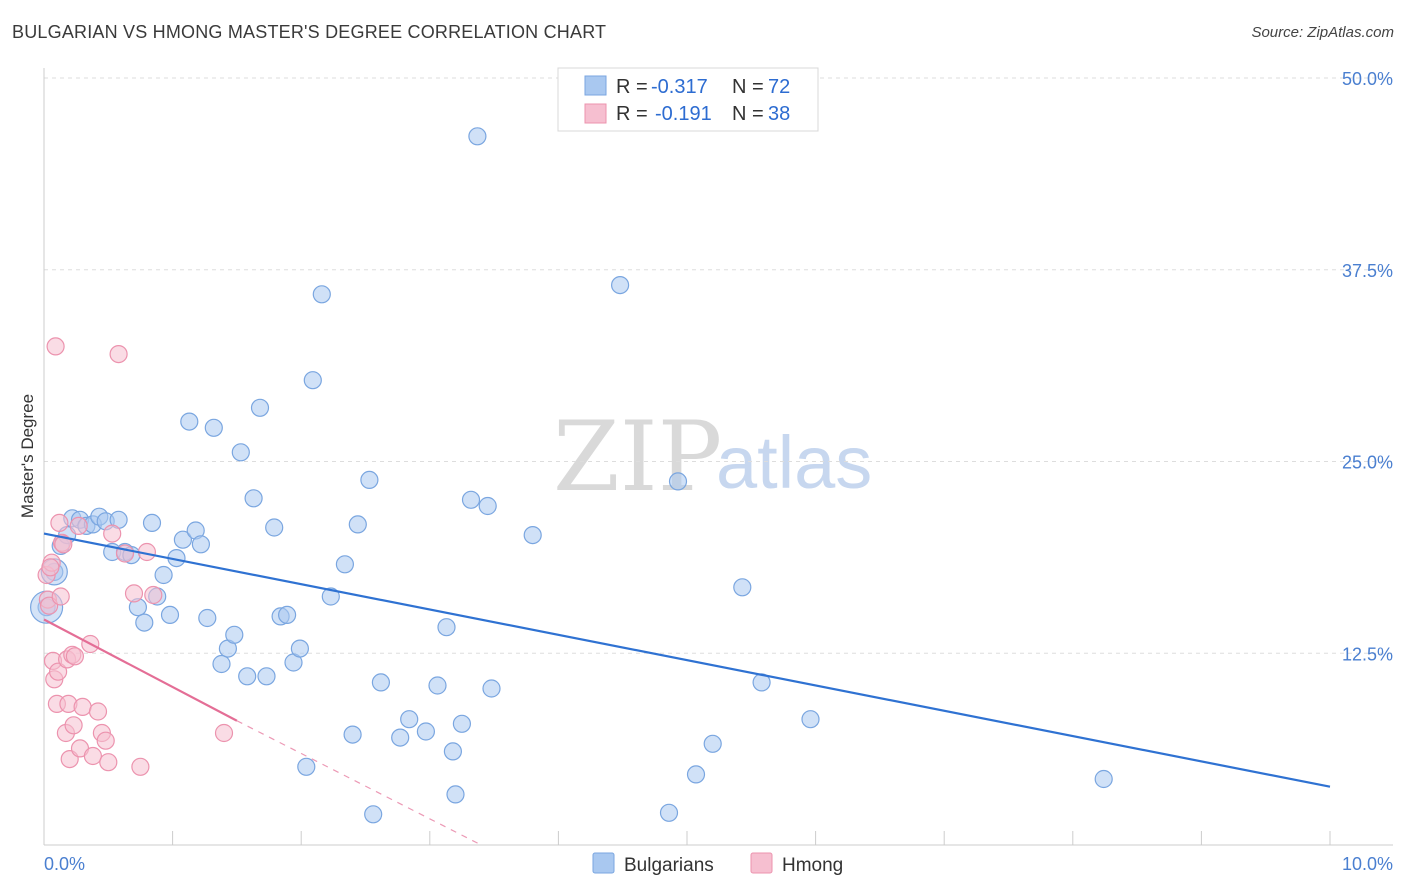 Image resolution: width=1406 pixels, height=892 pixels. What do you see at coordinates (812, 865) in the screenshot?
I see `bottom-legend-label-hmong: Hmong` at bounding box center [812, 865].